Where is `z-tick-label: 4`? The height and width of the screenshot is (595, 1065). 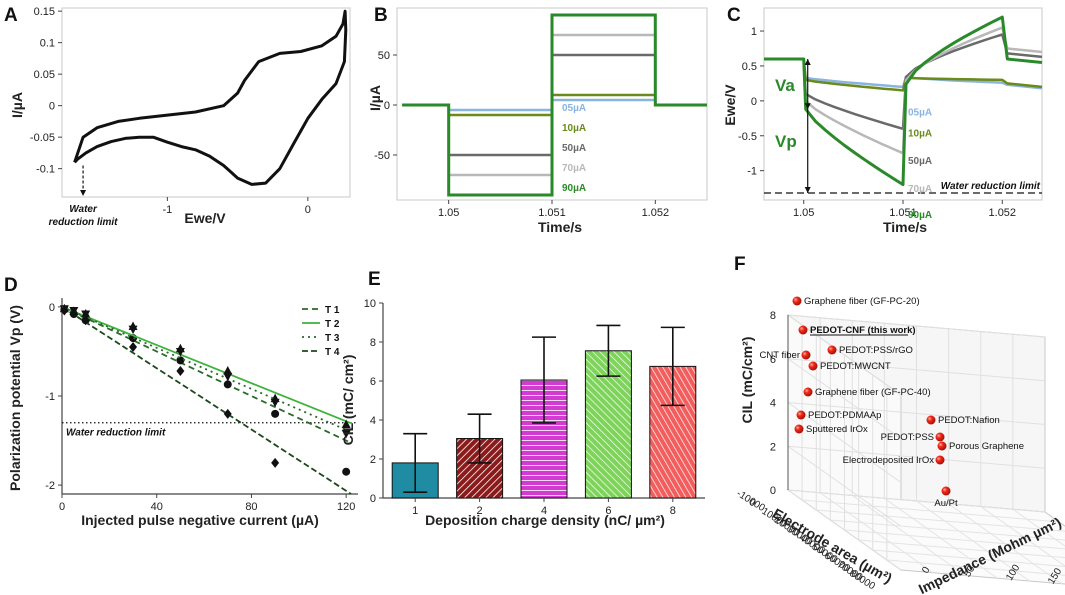
z-tick-label: 4 is located at coordinates (773, 404).